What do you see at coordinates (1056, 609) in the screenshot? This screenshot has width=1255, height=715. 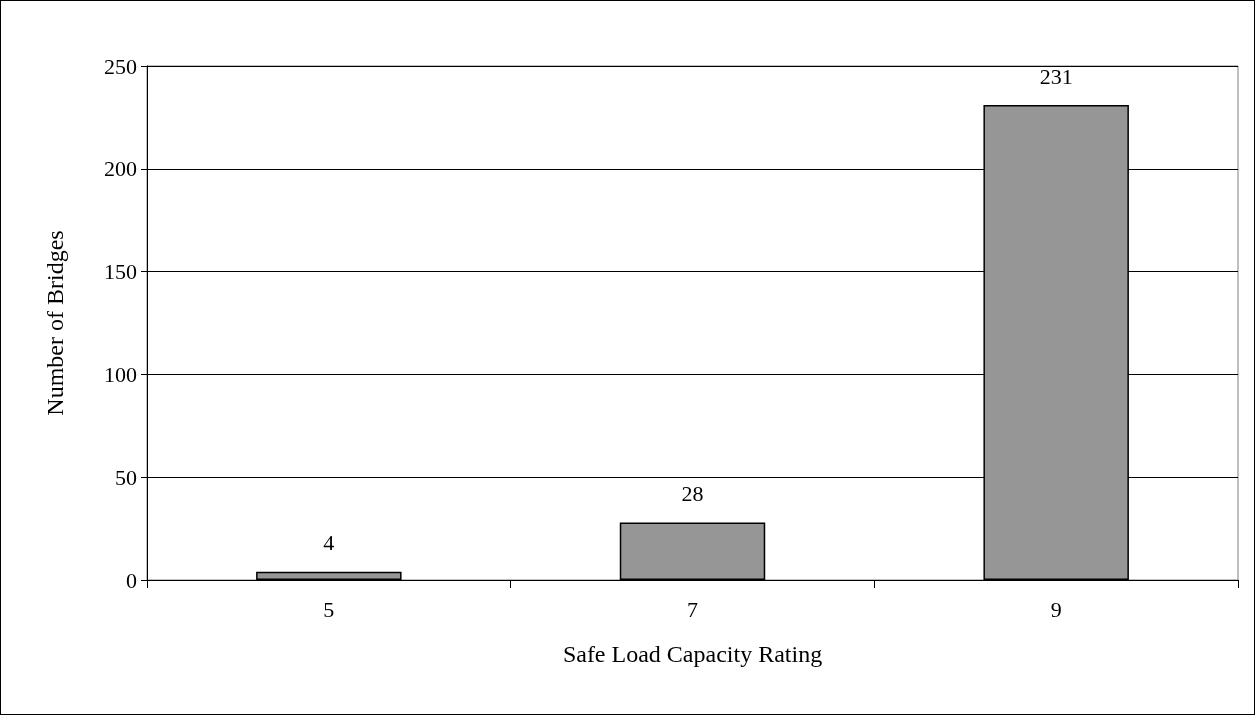 I see `x-tick-label: 9` at bounding box center [1056, 609].